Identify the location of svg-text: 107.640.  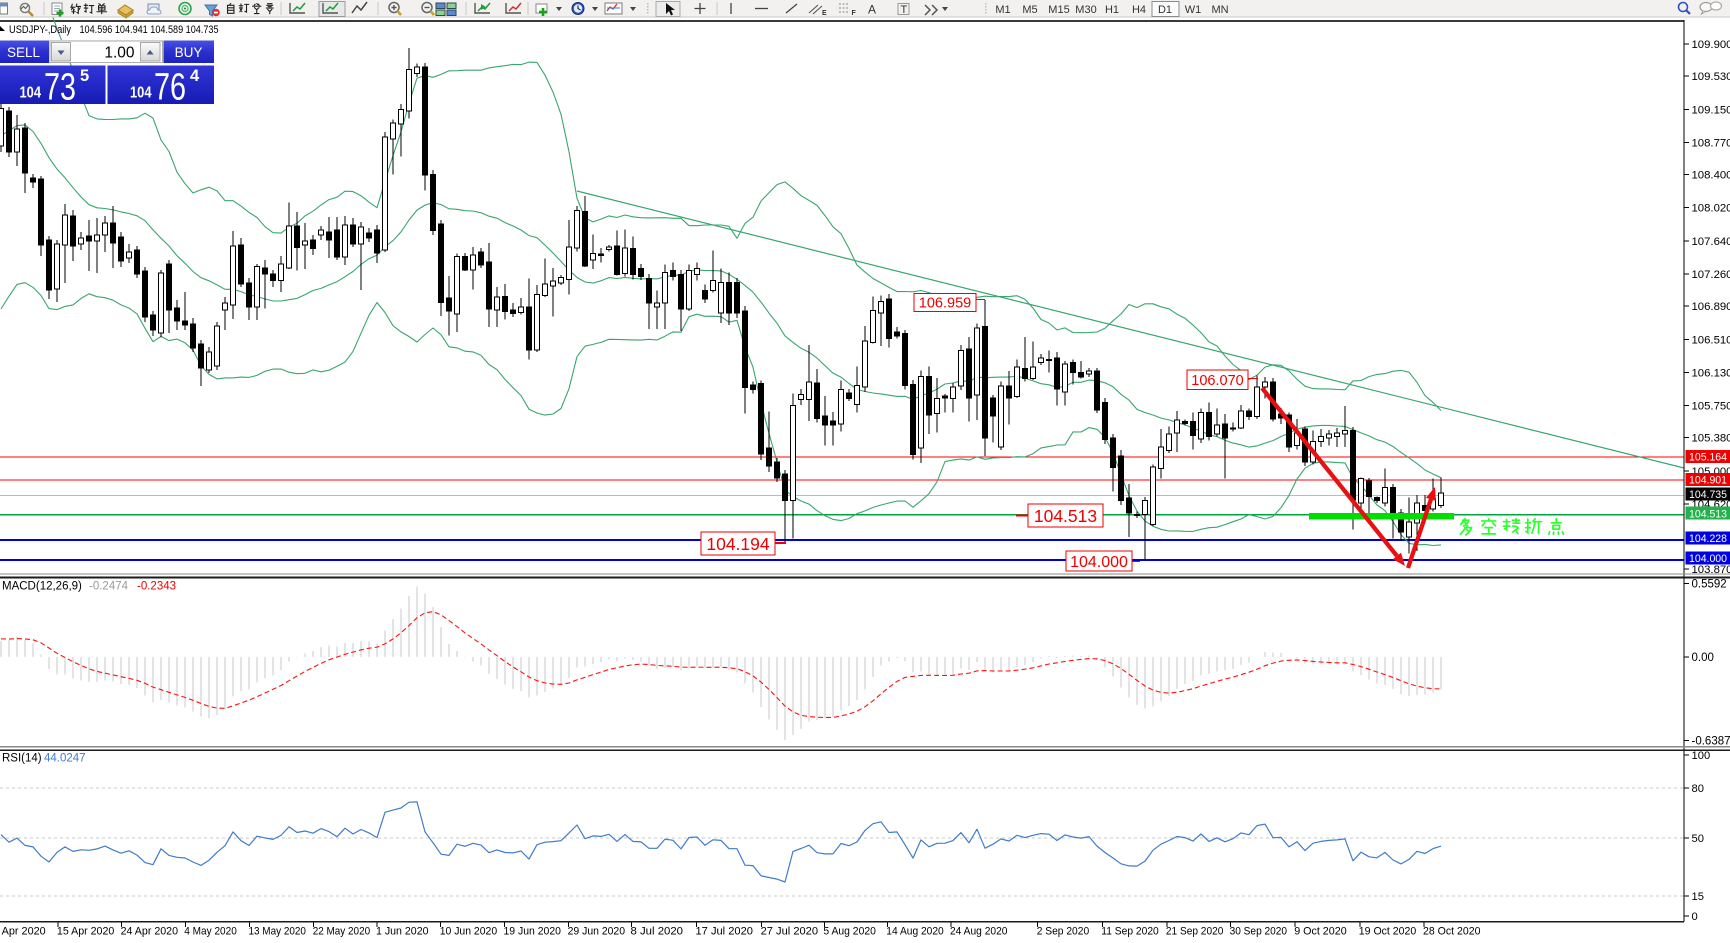
(1711, 242).